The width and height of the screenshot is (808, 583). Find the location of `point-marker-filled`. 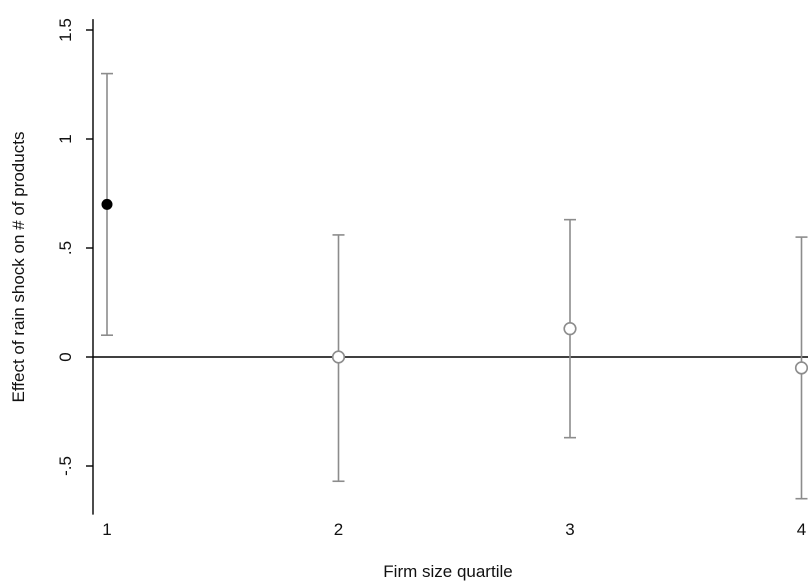

point-marker-filled is located at coordinates (107, 204).